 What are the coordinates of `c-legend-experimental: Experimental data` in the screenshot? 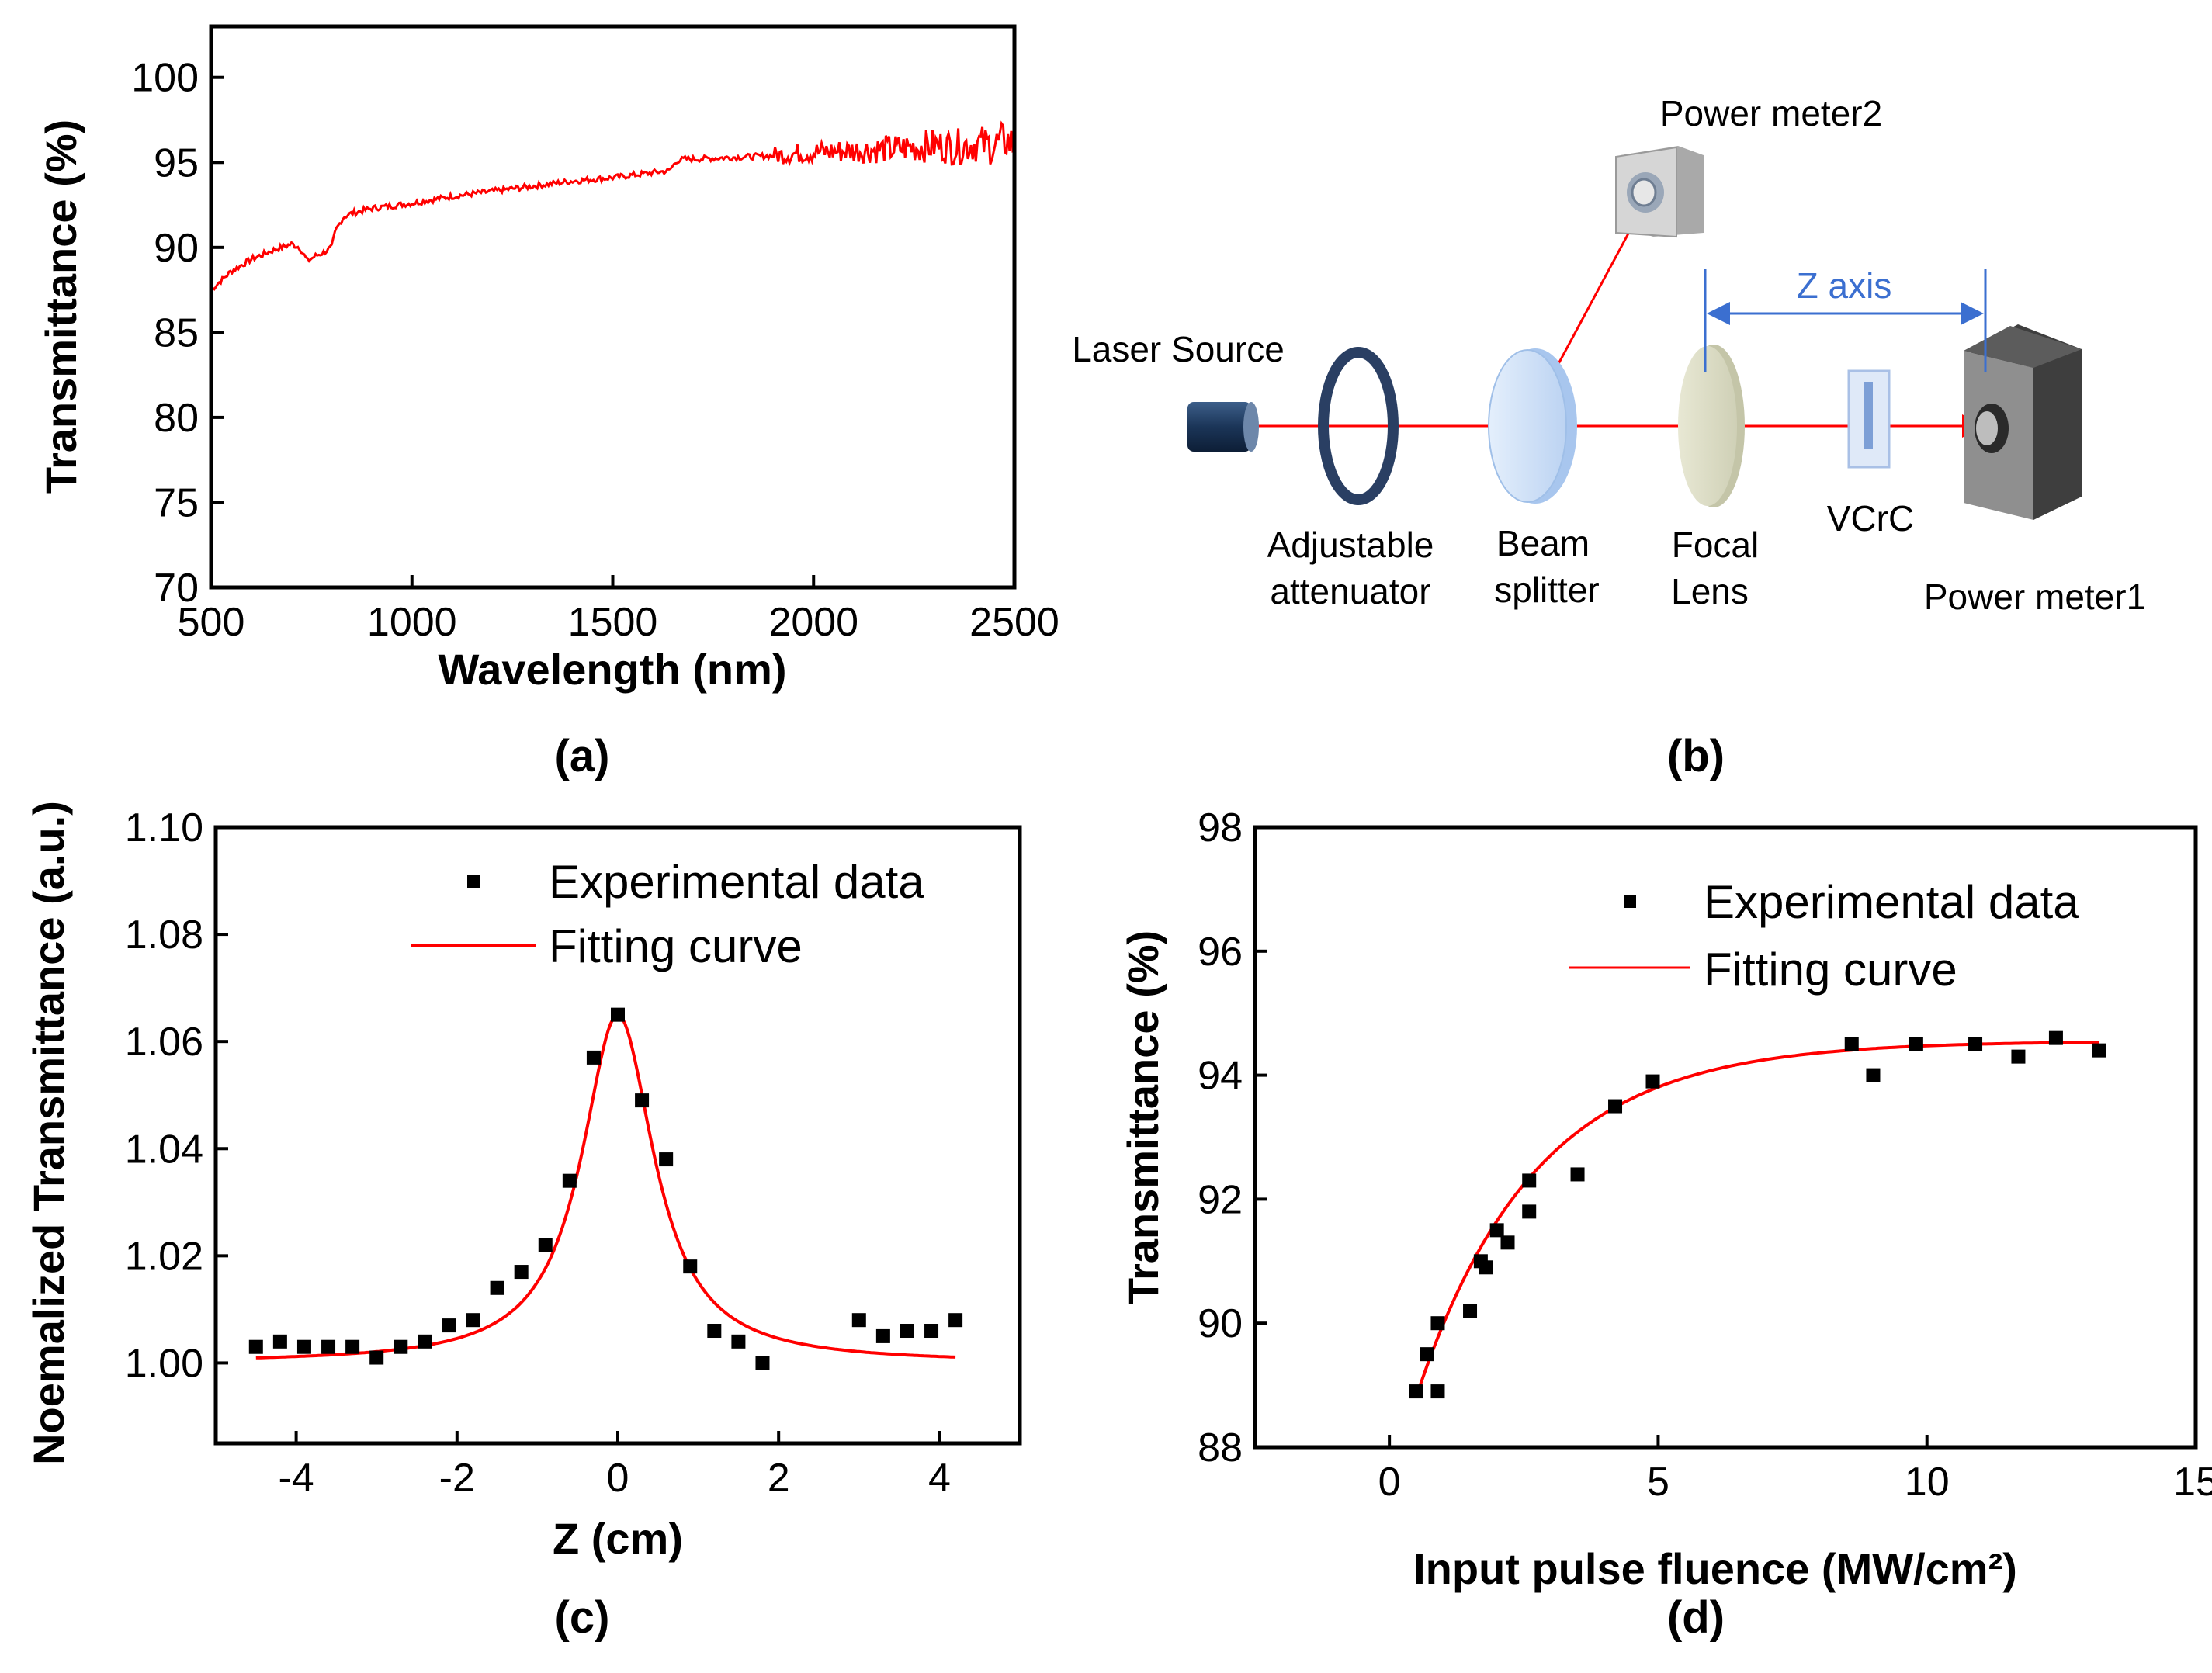 It's located at (736, 882).